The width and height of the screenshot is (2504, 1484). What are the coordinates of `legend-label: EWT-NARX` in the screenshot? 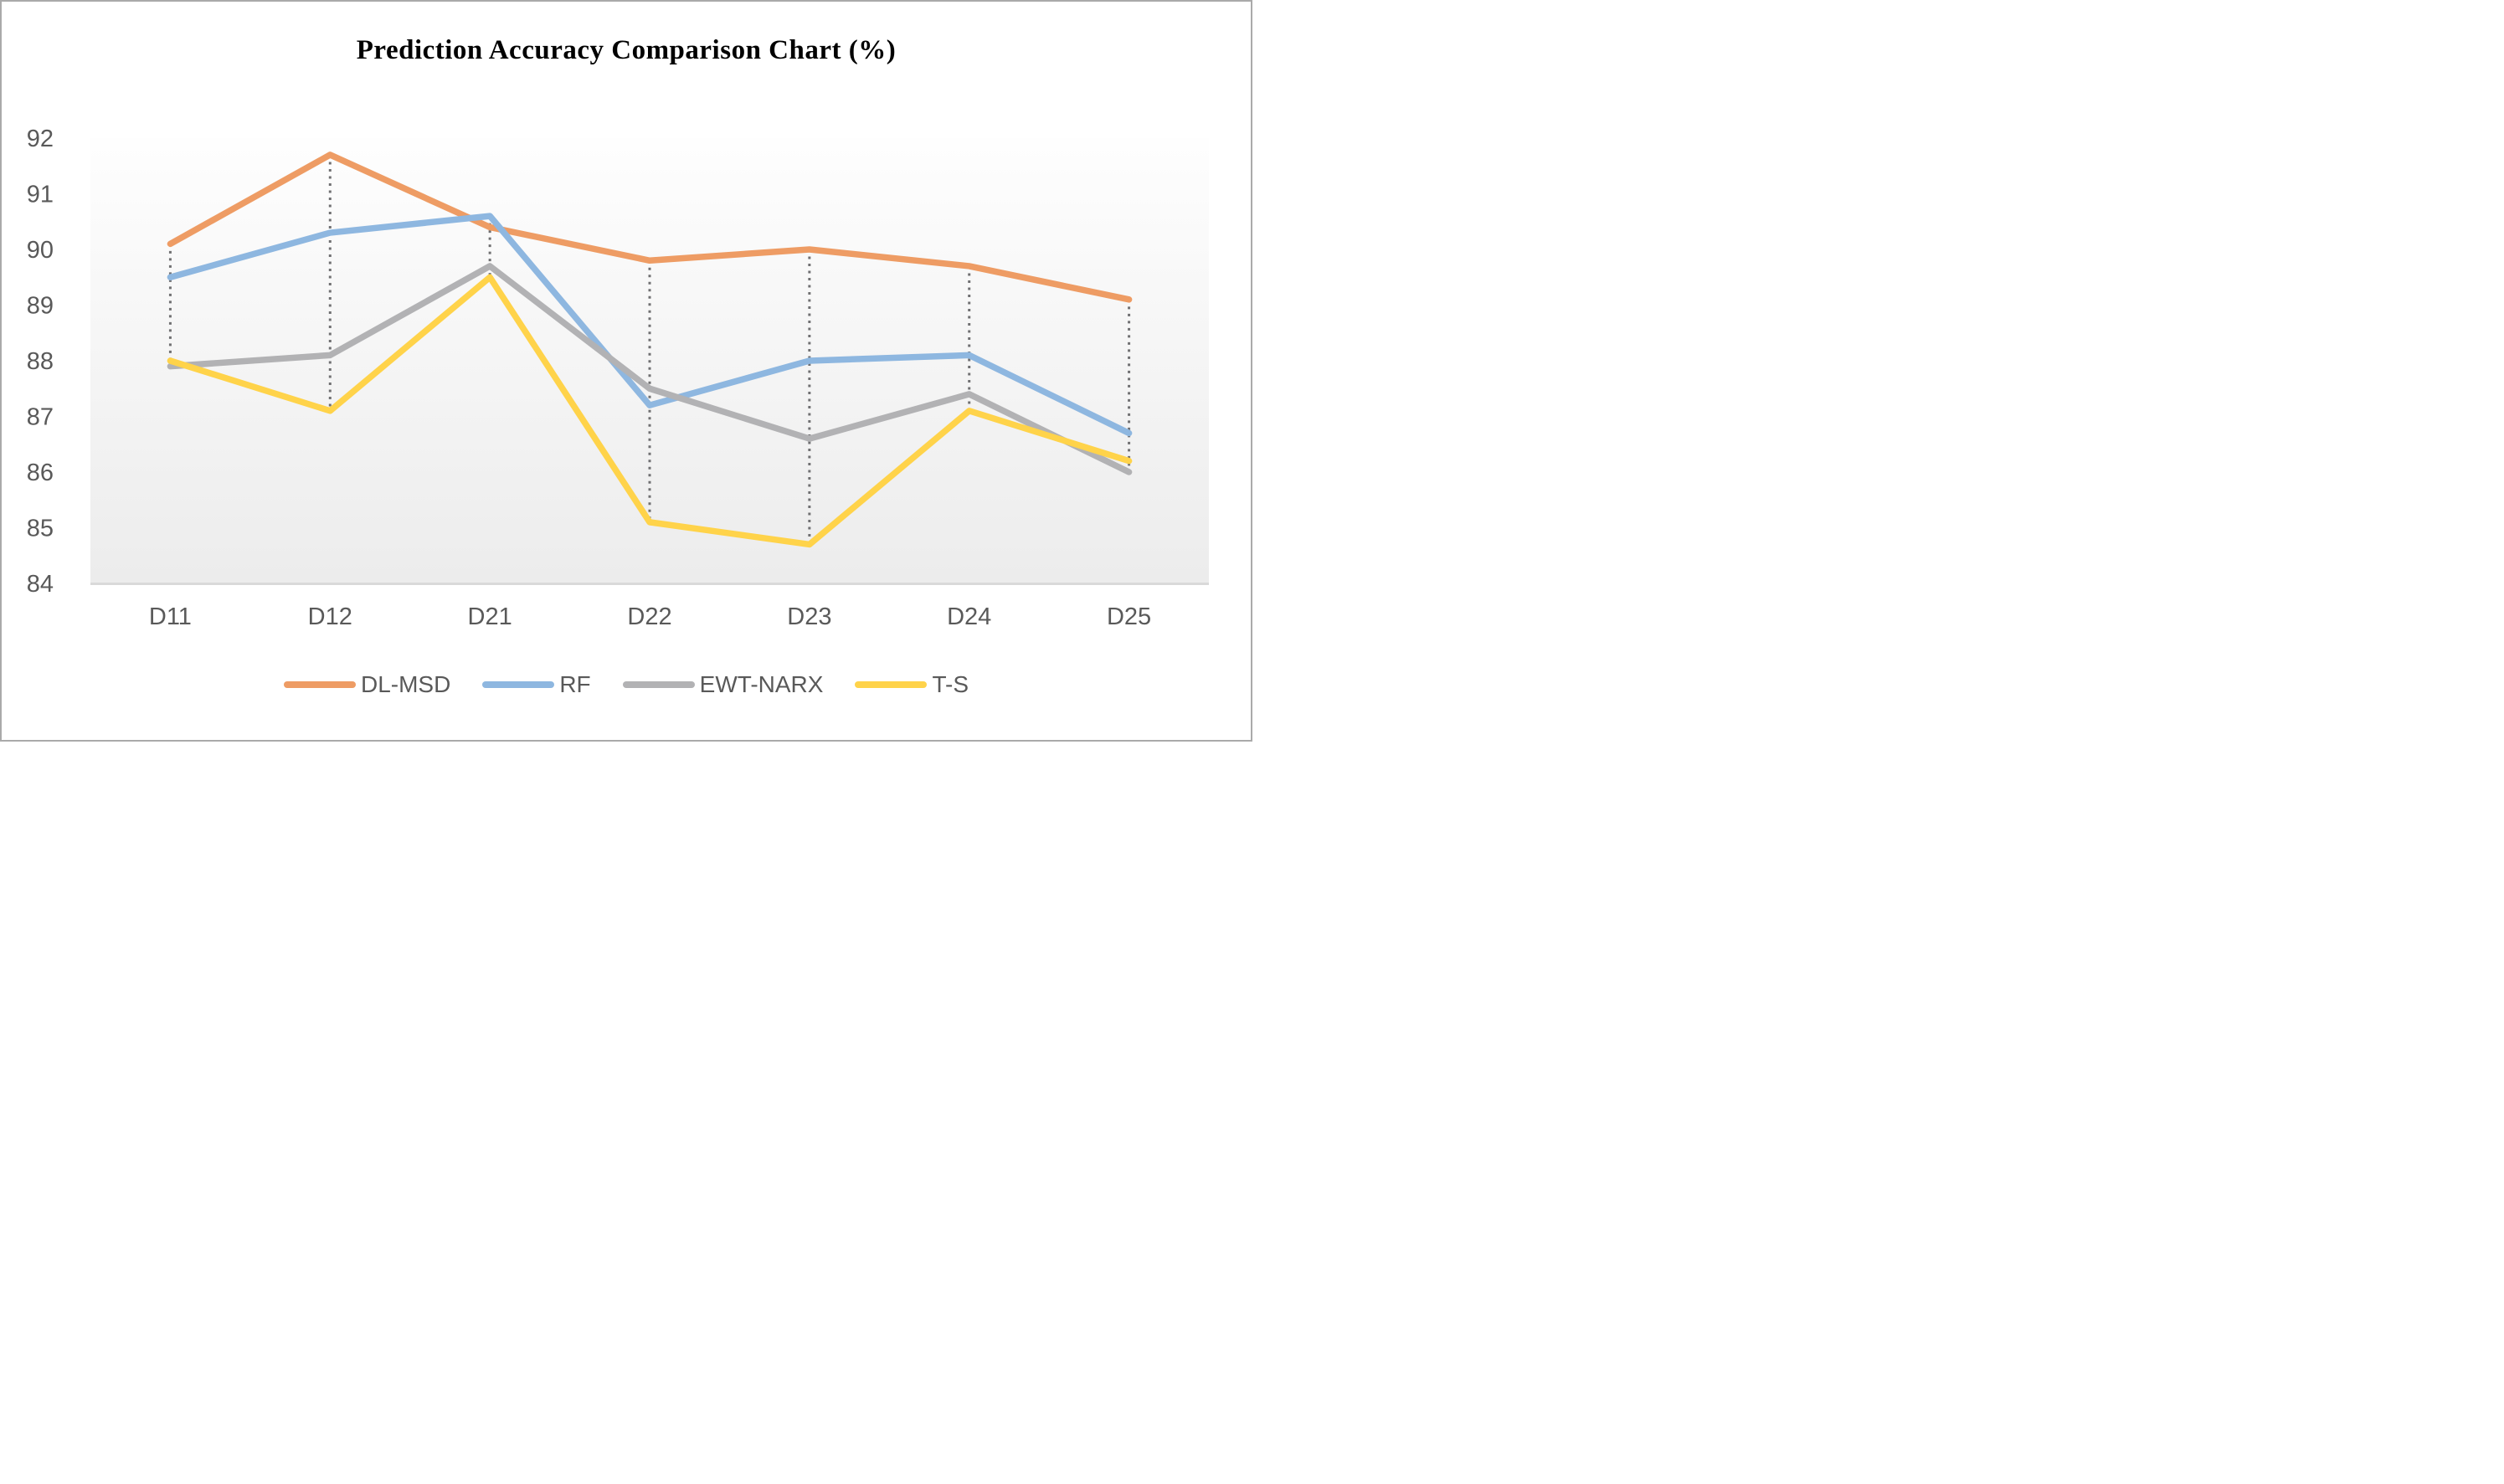 It's located at (761, 684).